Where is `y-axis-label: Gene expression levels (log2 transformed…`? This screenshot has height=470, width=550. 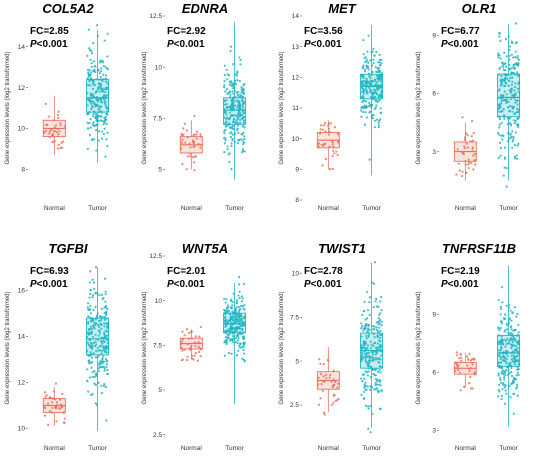
y-axis-label: Gene expression levels (log2 transformed… is located at coordinates (419, 107).